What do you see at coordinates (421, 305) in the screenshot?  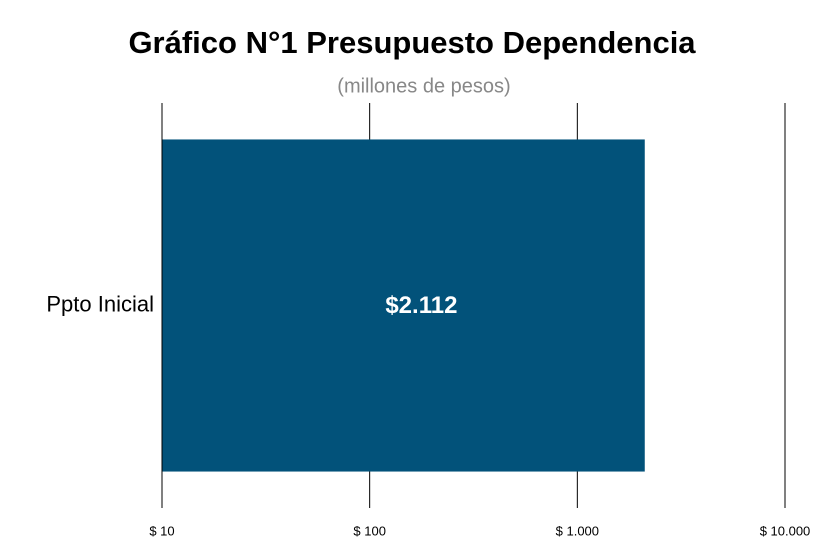 I see `data-label: $2.112` at bounding box center [421, 305].